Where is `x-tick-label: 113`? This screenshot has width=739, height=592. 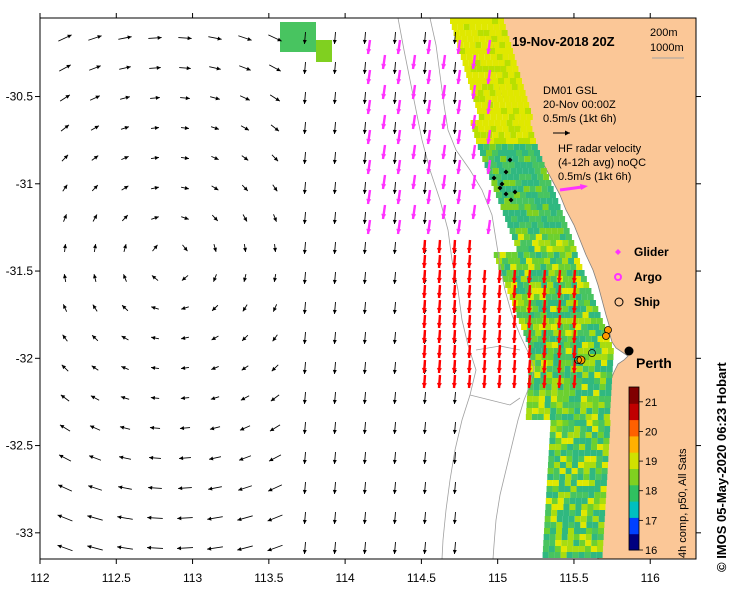 x-tick-label: 113 is located at coordinates (192, 578).